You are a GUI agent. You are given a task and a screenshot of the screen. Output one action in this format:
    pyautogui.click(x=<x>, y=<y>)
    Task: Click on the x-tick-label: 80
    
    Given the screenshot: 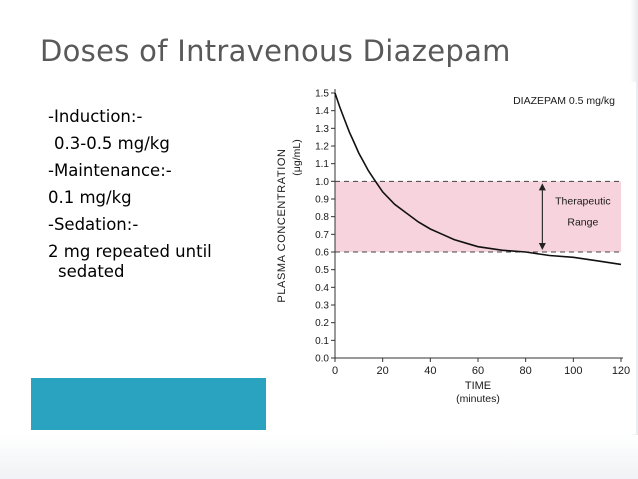 What is the action you would take?
    pyautogui.click(x=526, y=371)
    